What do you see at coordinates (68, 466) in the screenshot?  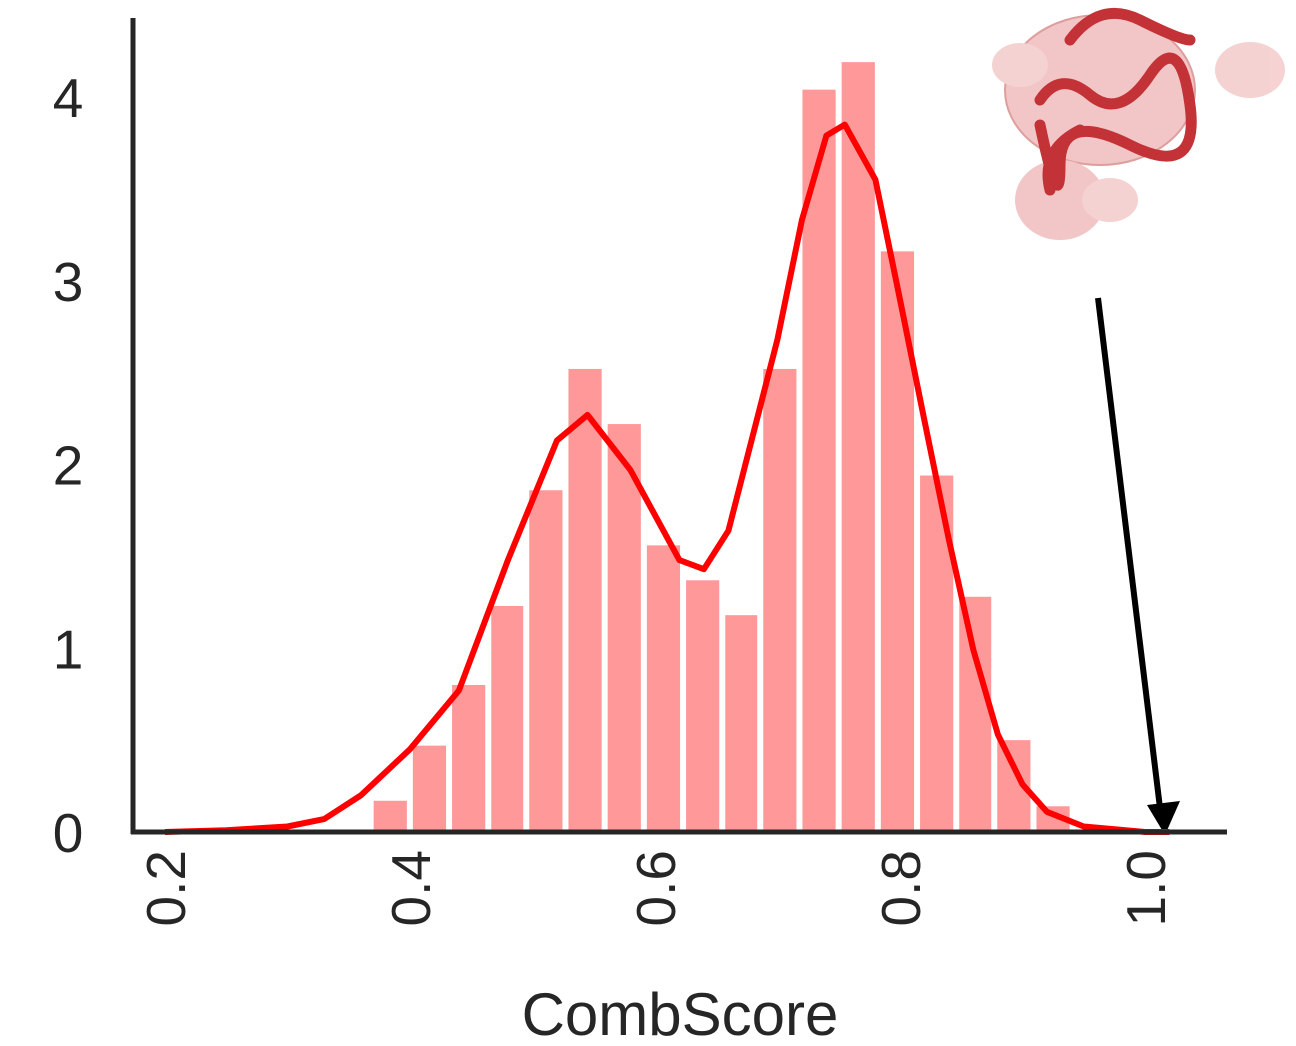 I see `y-tick-label: 2` at bounding box center [68, 466].